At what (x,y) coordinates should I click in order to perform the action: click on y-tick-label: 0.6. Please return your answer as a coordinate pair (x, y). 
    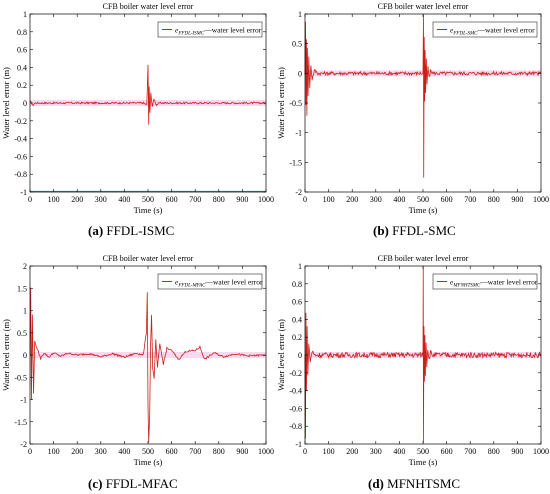
    Looking at the image, I should click on (297, 302).